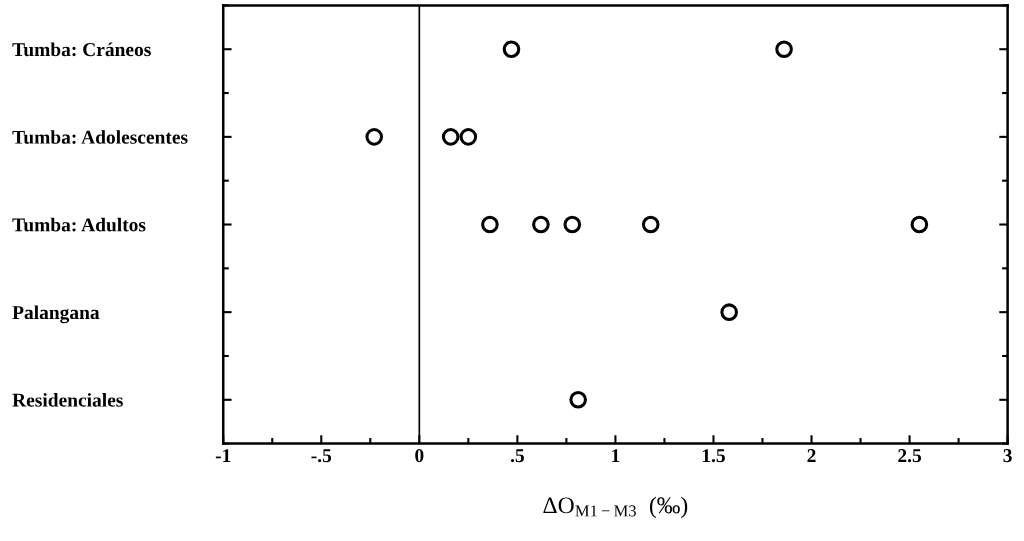 This screenshot has width=1024, height=541. I want to click on x-tick-label: 1, so click(616, 455).